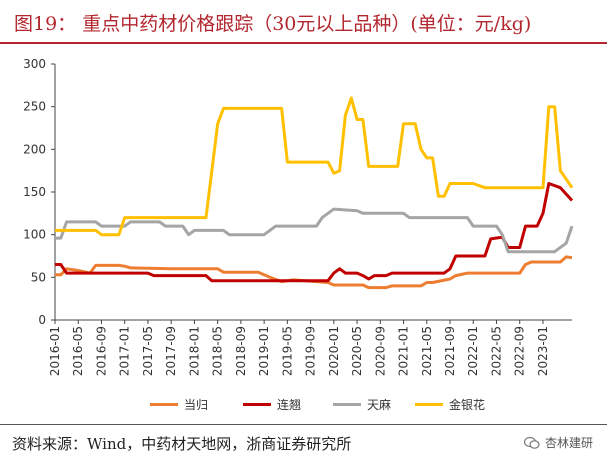 This screenshot has height=471, width=607. What do you see at coordinates (287, 351) in the screenshot?
I see `x-tick-label: 2019-05` at bounding box center [287, 351].